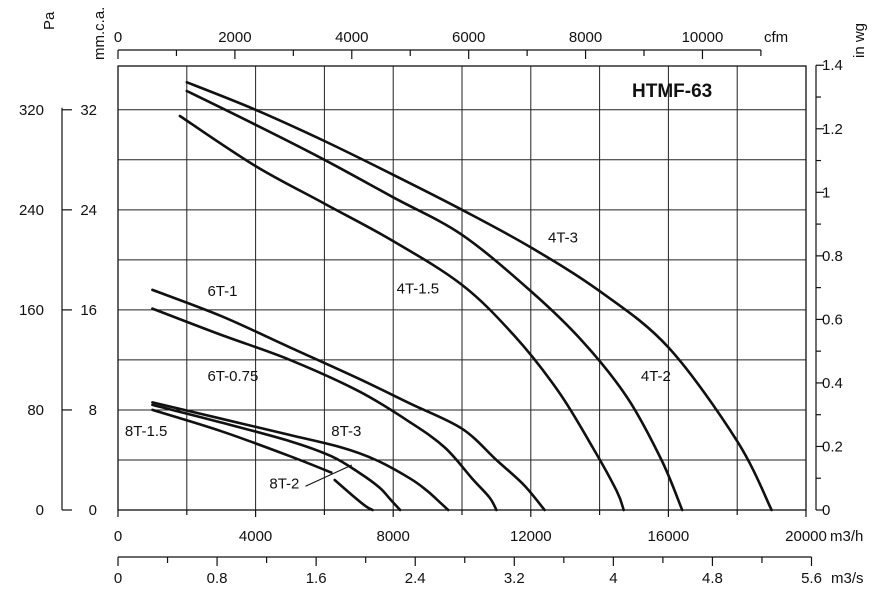 This screenshot has height=590, width=879. Describe the element at coordinates (832, 256) in the screenshot. I see `inwg-tick-label: 0.8` at that location.